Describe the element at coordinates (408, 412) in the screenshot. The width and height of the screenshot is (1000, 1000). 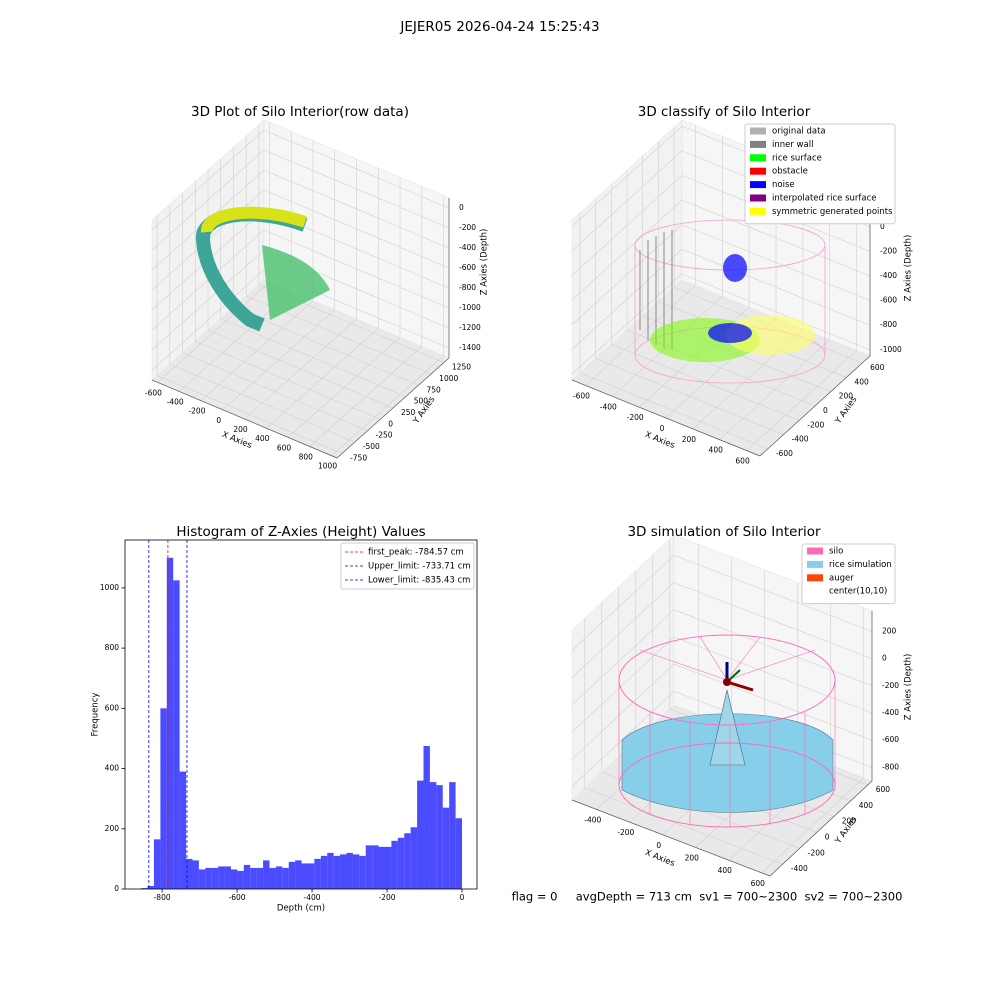
I see `tick-label: 250` at that location.